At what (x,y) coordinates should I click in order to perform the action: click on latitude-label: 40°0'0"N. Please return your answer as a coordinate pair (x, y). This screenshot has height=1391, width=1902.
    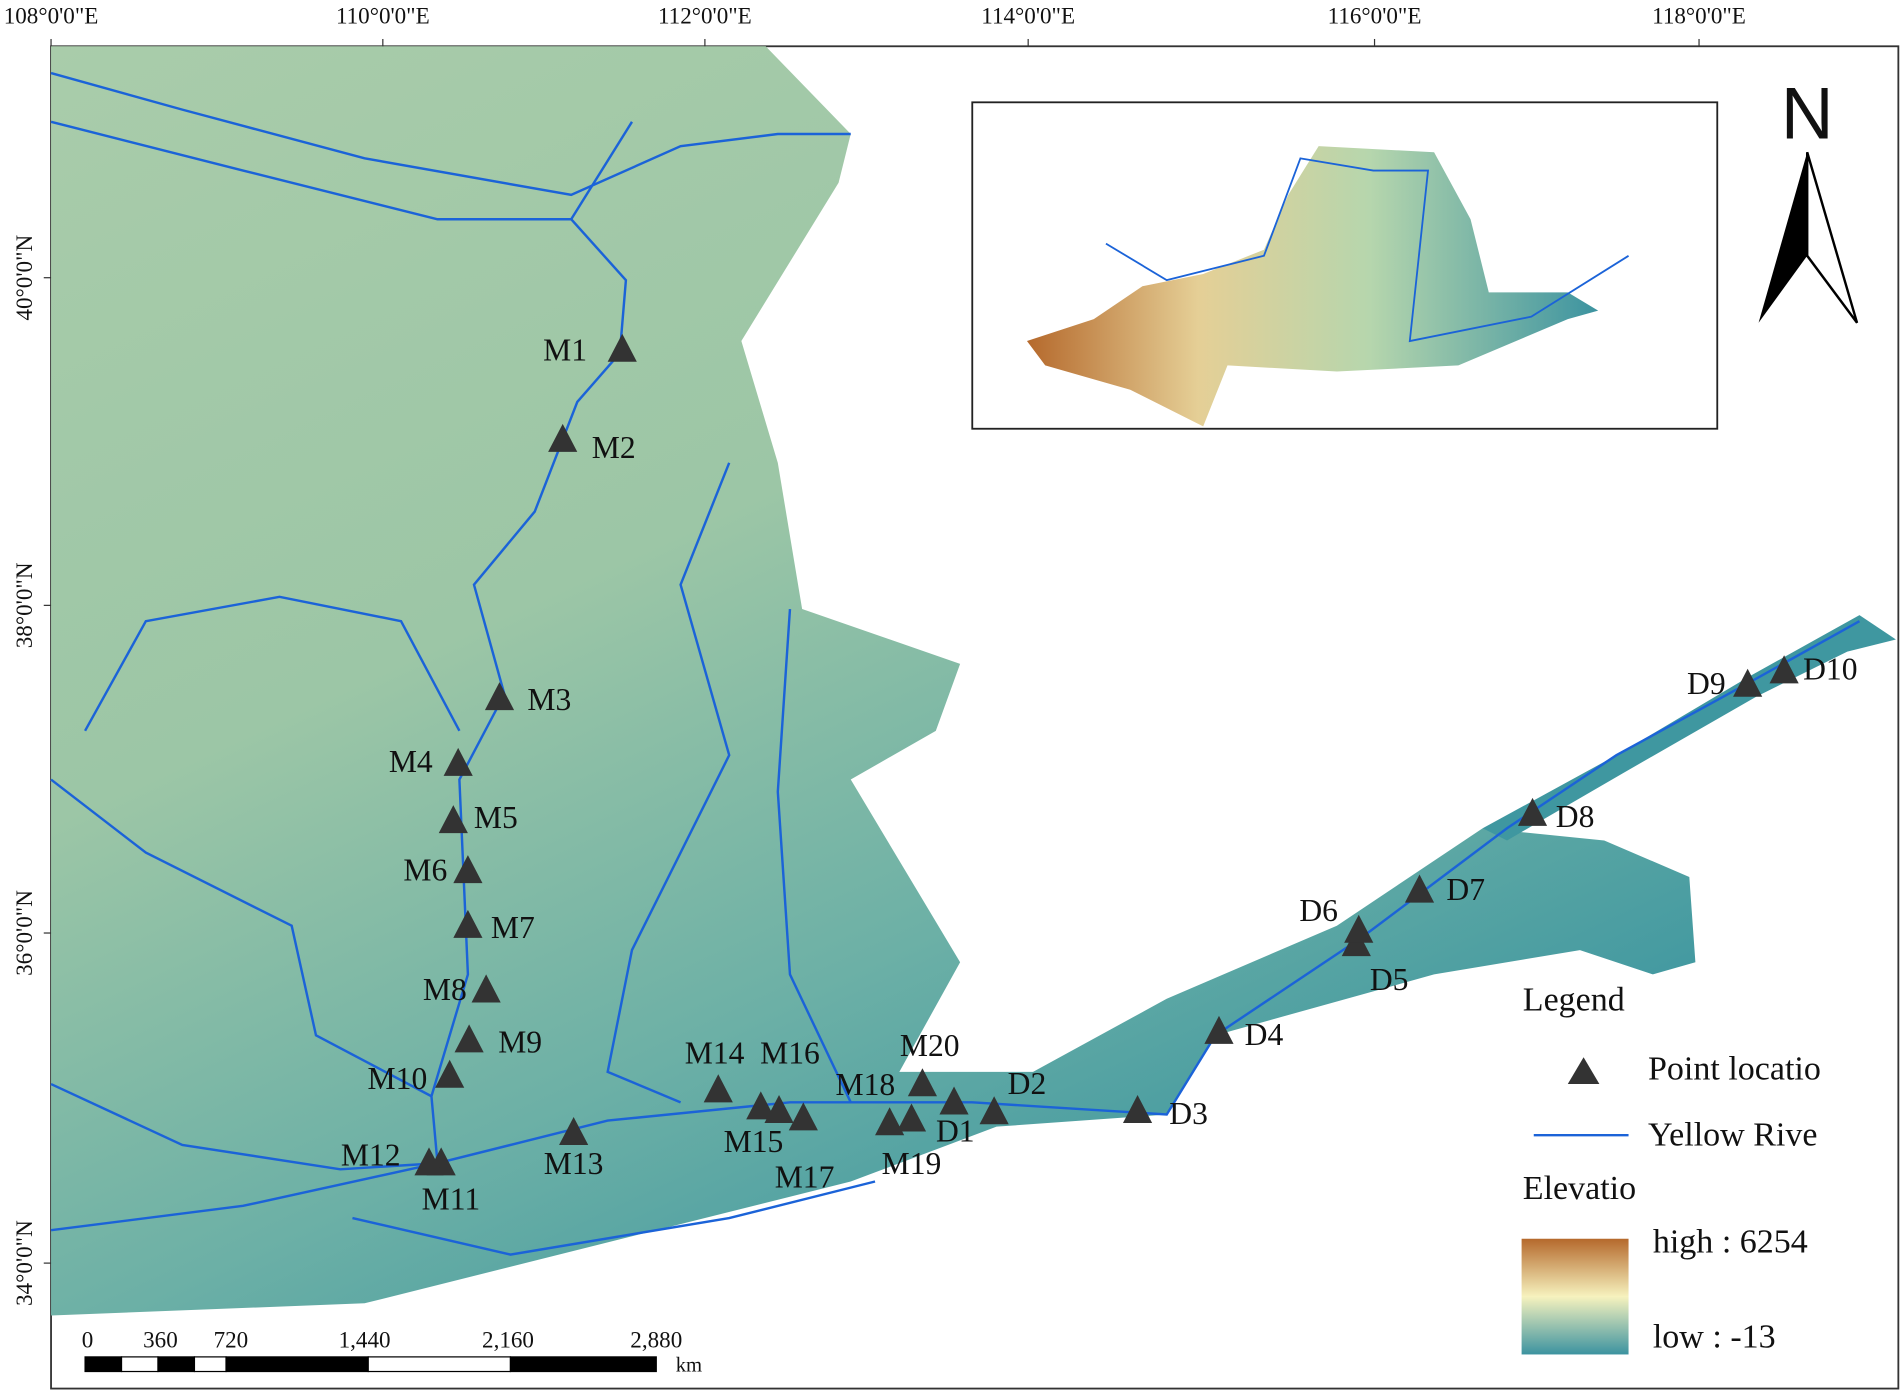
    Looking at the image, I should click on (24, 277).